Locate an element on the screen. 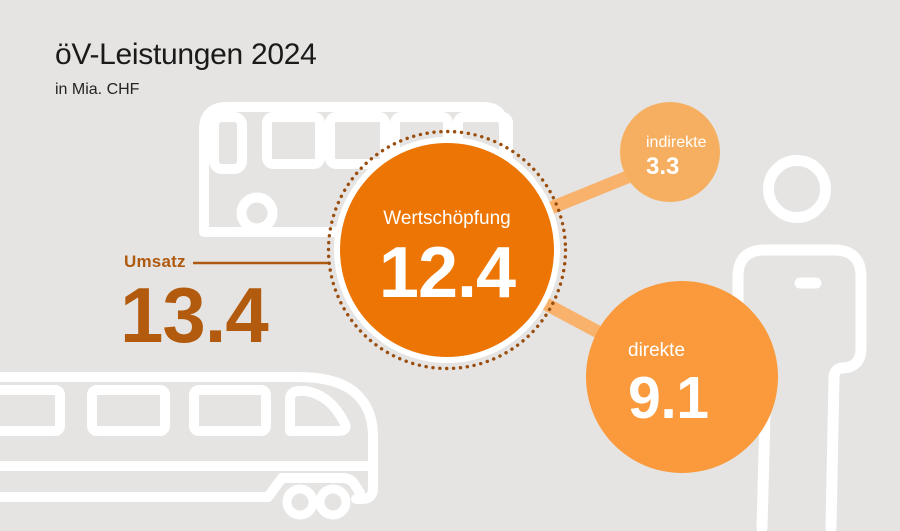 The width and height of the screenshot is (900, 531). umsatz-label: Umsatz is located at coordinates (155, 261).